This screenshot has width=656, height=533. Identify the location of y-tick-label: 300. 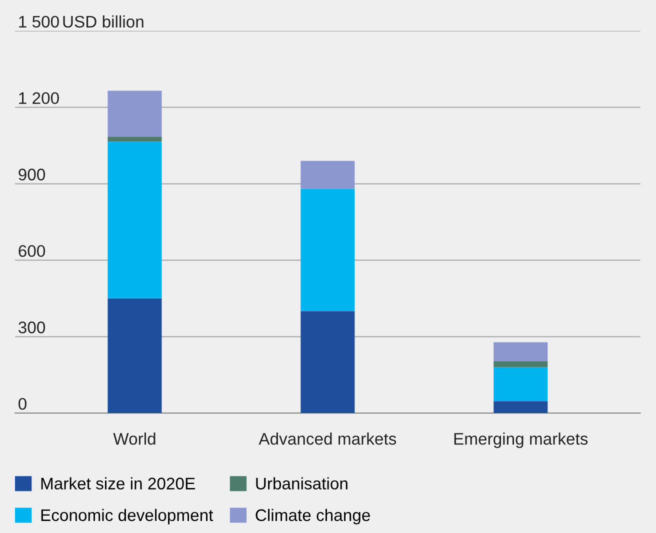
(32, 328).